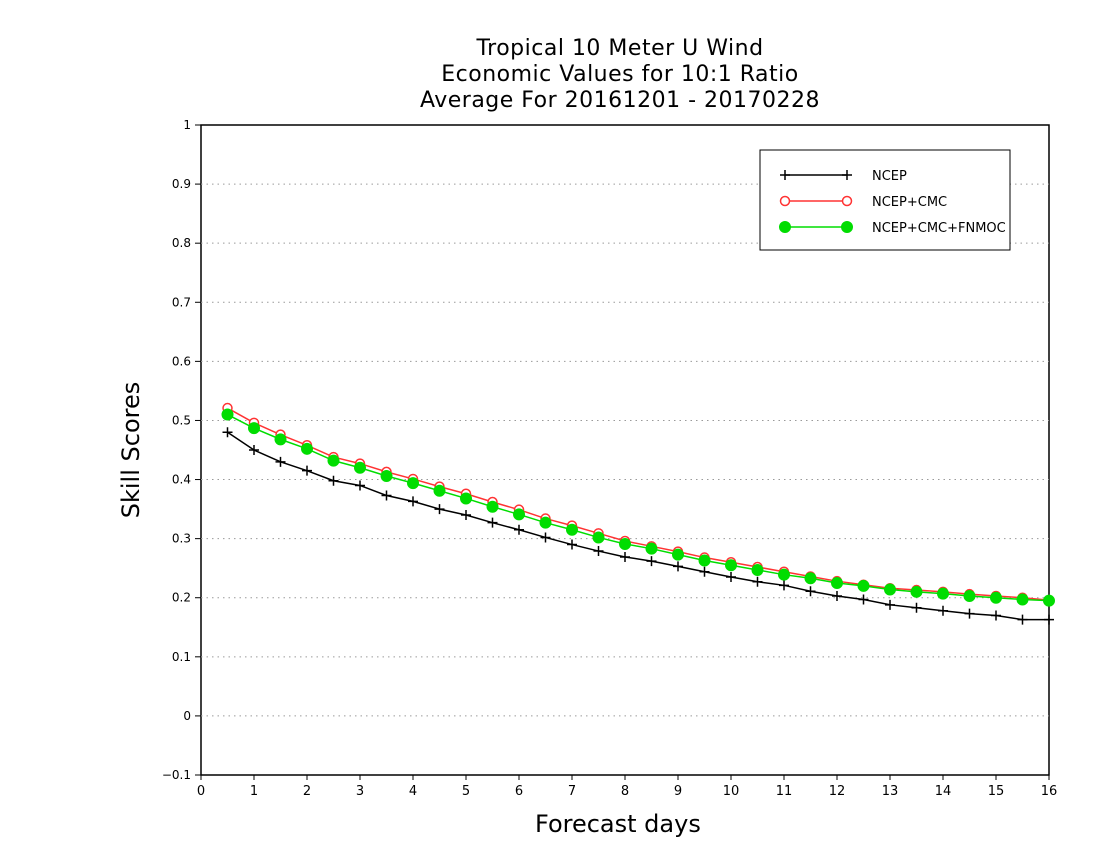 This screenshot has width=1100, height=850. What do you see at coordinates (176, 775) in the screenshot?
I see `y-tick-label: −0.1` at bounding box center [176, 775].